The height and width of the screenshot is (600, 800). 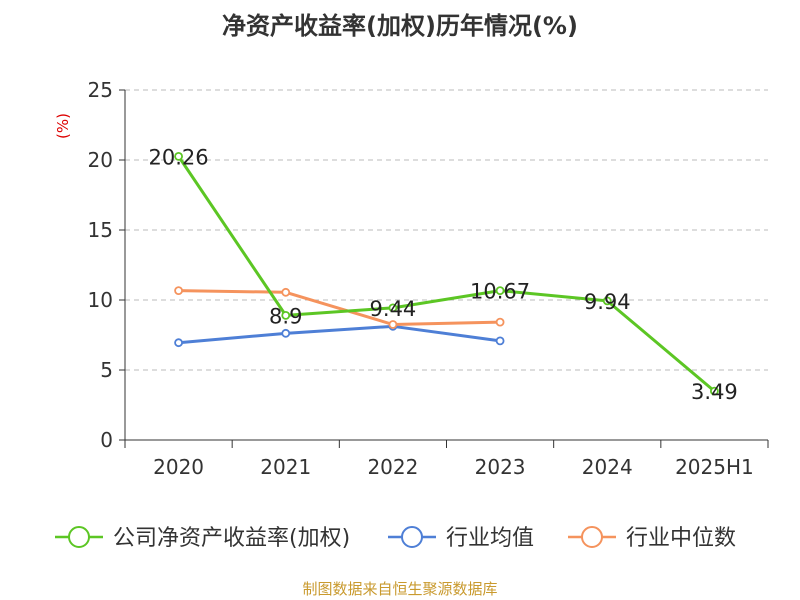 I want to click on chart-title: 净资产收益率(加权)历年情况(%), so click(x=400, y=26).